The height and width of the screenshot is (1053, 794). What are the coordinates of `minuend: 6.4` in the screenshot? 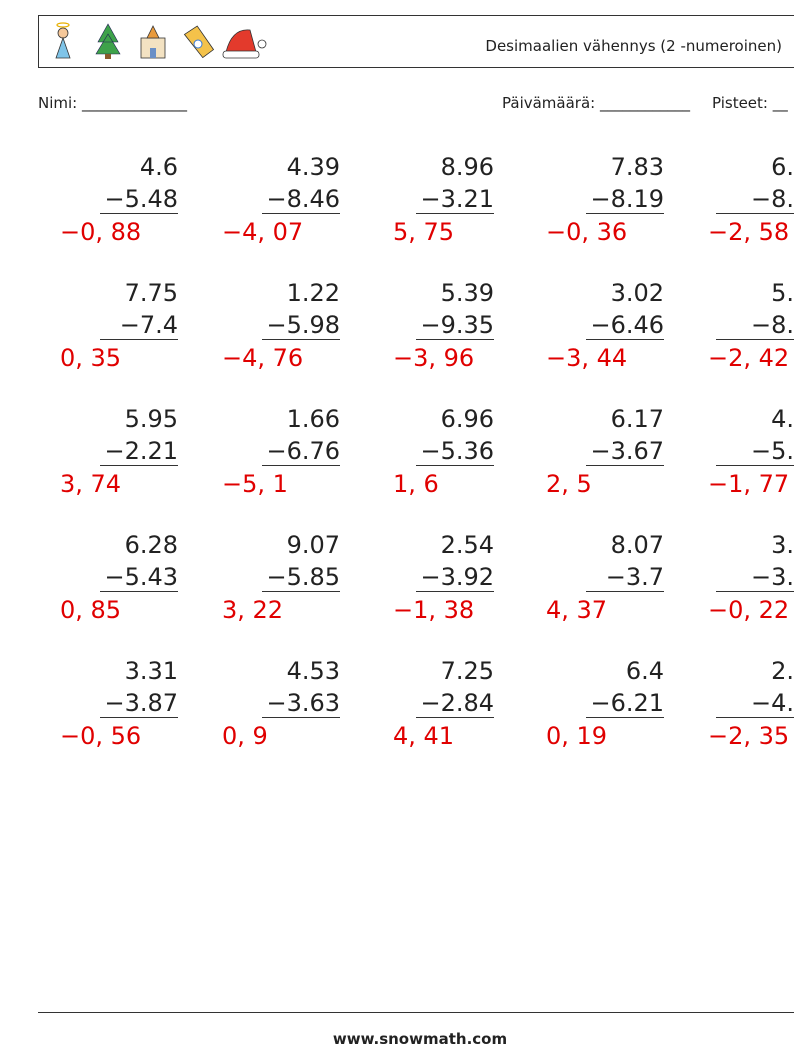 It's located at (645, 671).